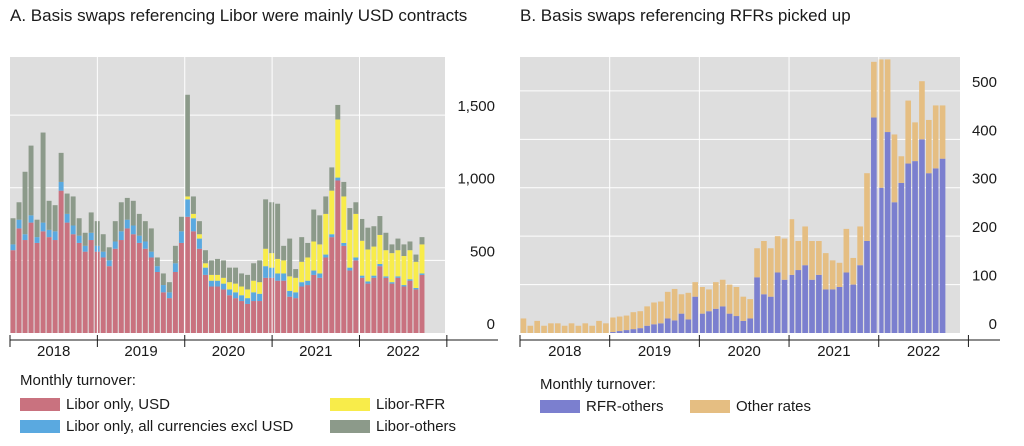  I want to click on panel-b-y-tick-label: 500, so click(984, 82).